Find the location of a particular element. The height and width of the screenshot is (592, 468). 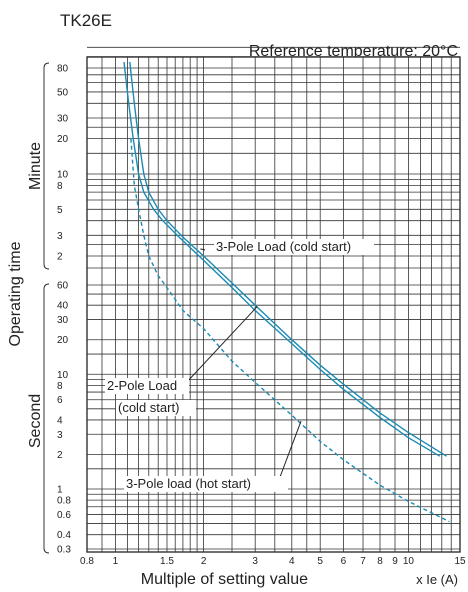

annotation-2pole-cold: (cold start) is located at coordinates (148, 407).